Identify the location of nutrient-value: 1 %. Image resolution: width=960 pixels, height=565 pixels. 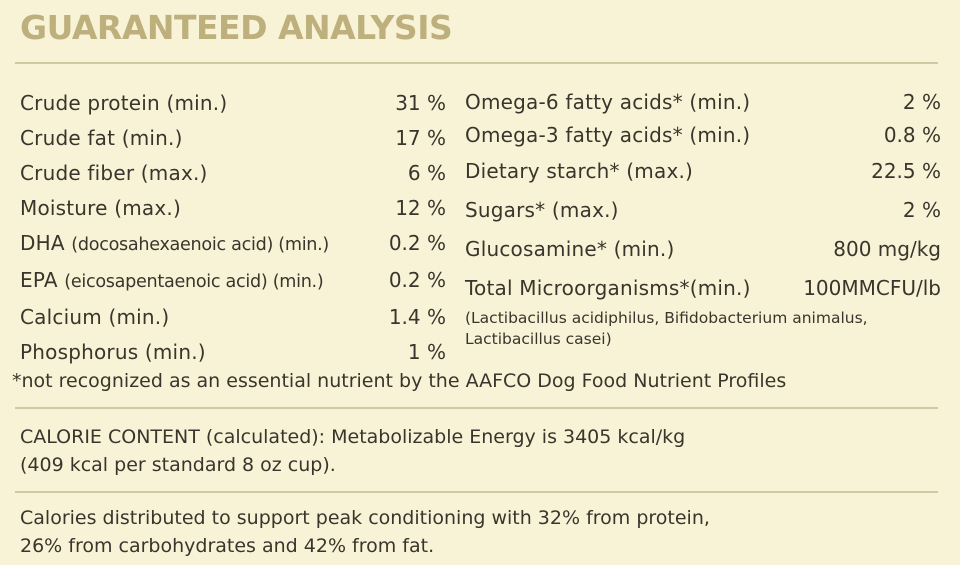
(426, 352).